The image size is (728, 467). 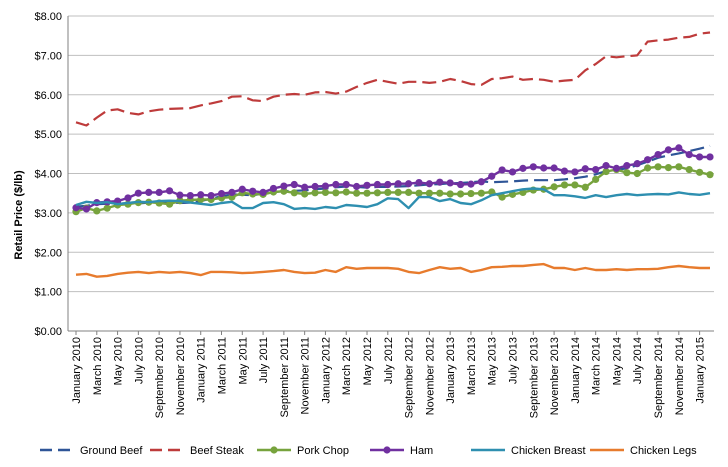 I want to click on x-tick-label: January 2011, so click(x=202, y=370).